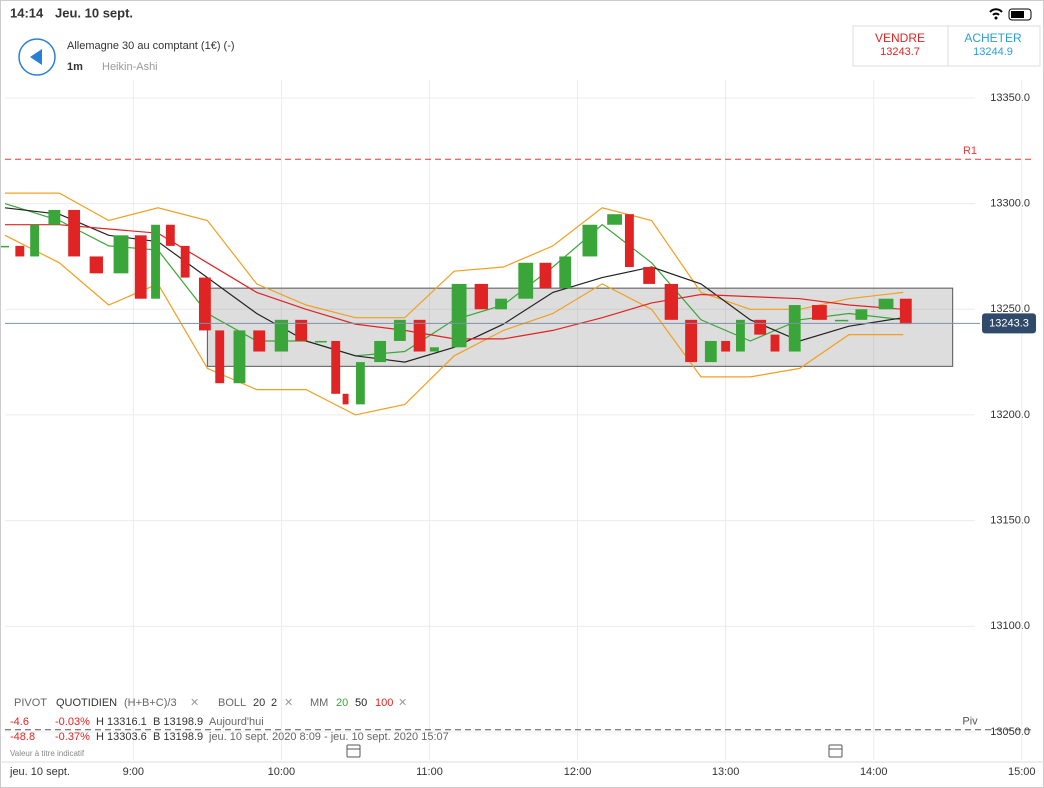 The image size is (1044, 788). Describe the element at coordinates (27, 12) in the screenshot. I see `status-time: 14:14` at that location.